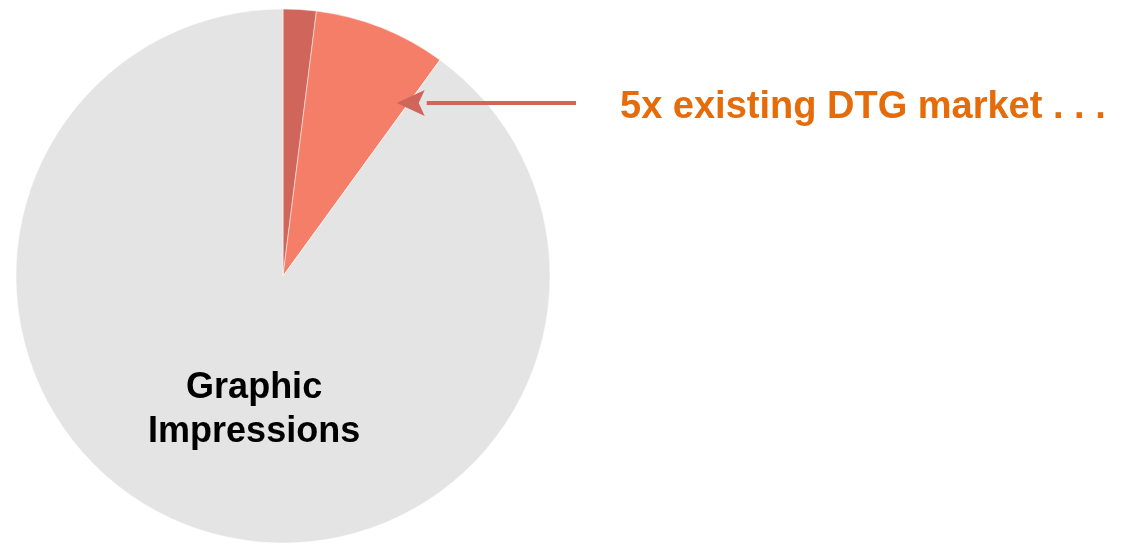 The height and width of the screenshot is (544, 1129). Describe the element at coordinates (863, 105) in the screenshot. I see `text: 5x existing DTG market . . .` at that location.